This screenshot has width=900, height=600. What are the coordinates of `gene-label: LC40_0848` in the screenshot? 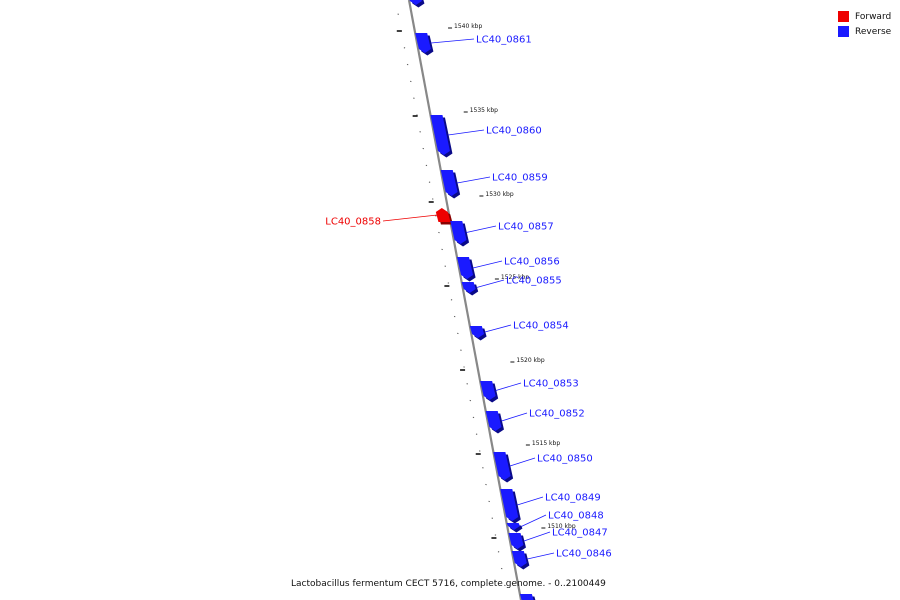 It's located at (576, 516).